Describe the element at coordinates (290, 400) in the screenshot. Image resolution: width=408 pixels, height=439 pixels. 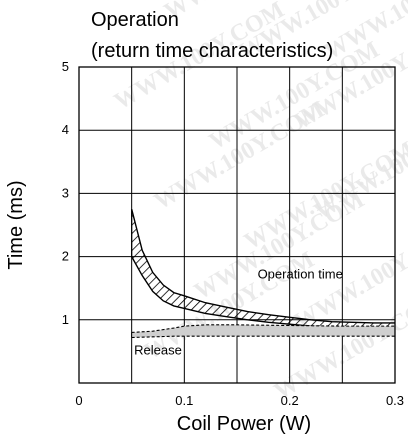
I see `x-tick-label: 0.2` at that location.